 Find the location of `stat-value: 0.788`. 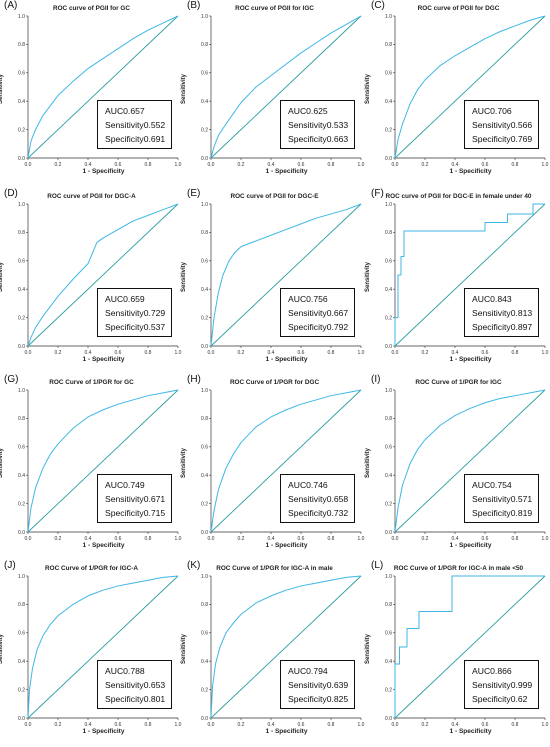

stat-value: 0.788 is located at coordinates (134, 671).